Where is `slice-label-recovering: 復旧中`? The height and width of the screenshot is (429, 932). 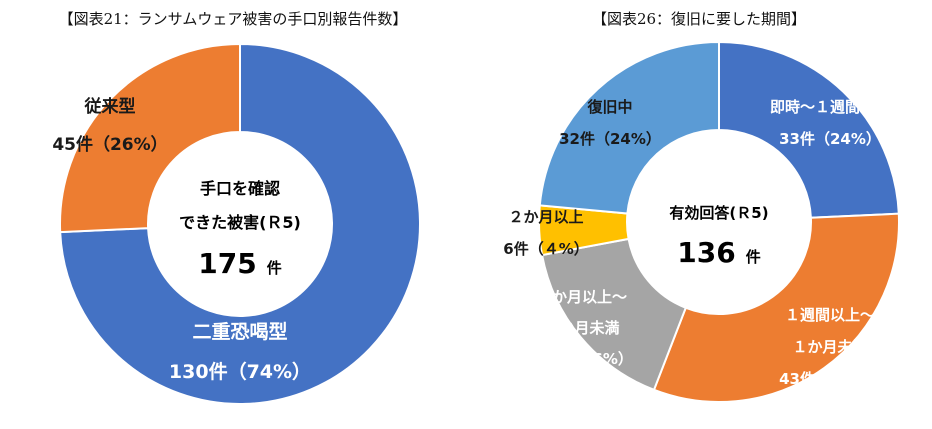
slice-label-recovering: 復旧中 is located at coordinates (609, 107).